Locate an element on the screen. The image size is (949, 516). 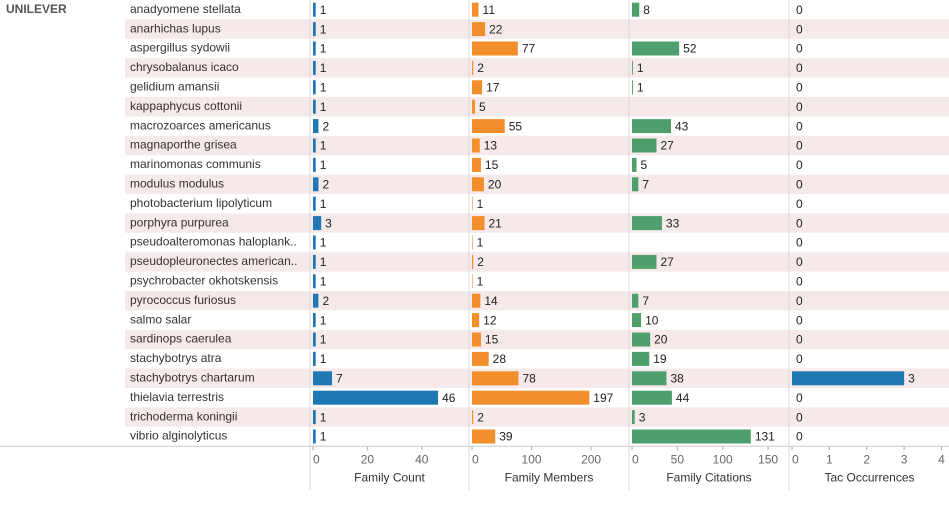
category-label: porphyra purpurea is located at coordinates (179, 222).